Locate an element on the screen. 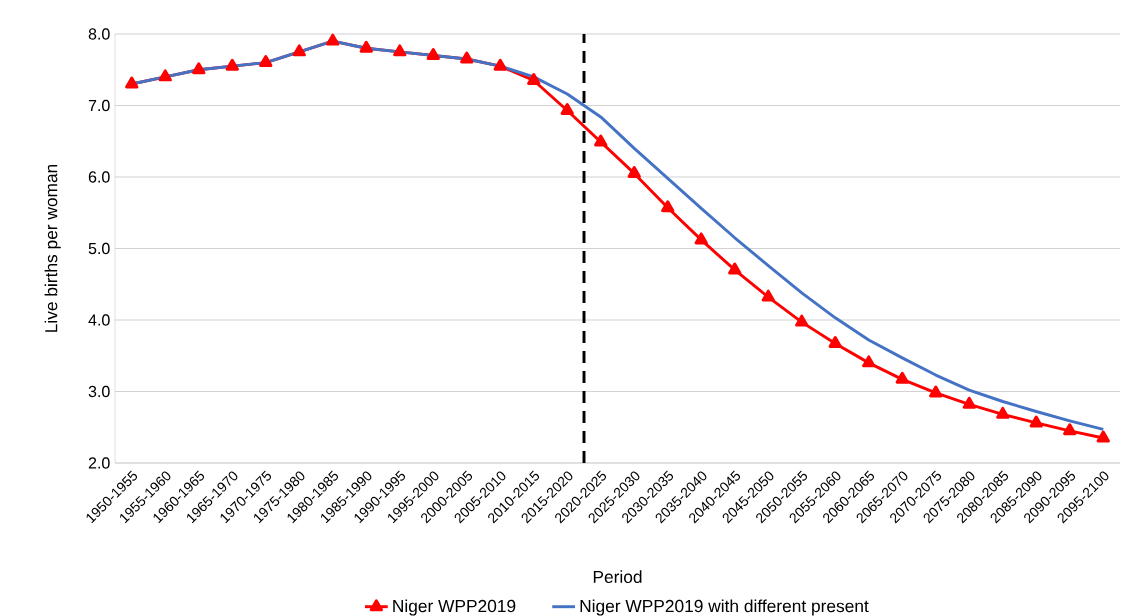 The image size is (1135, 616). x-axis-title: Period is located at coordinates (617, 577).